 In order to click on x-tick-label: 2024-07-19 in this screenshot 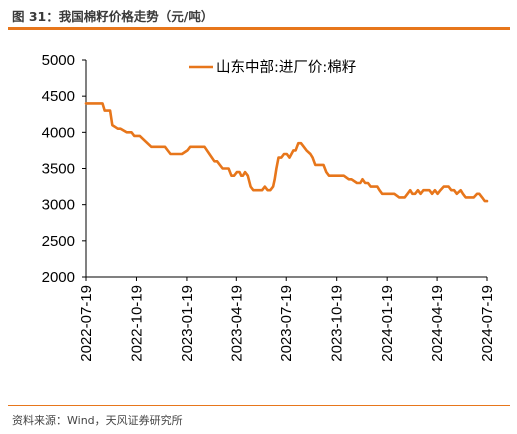, I will do `click(487, 323)`.